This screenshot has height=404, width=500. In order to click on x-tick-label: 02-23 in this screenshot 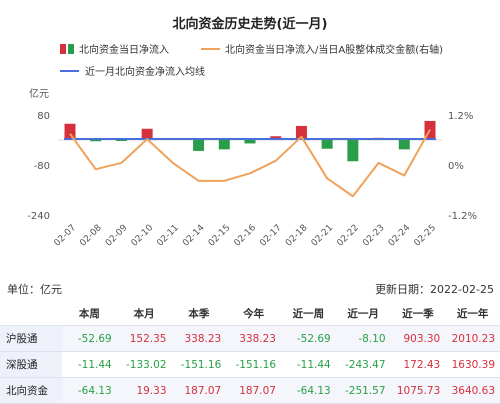, I will do `click(374, 236)`.